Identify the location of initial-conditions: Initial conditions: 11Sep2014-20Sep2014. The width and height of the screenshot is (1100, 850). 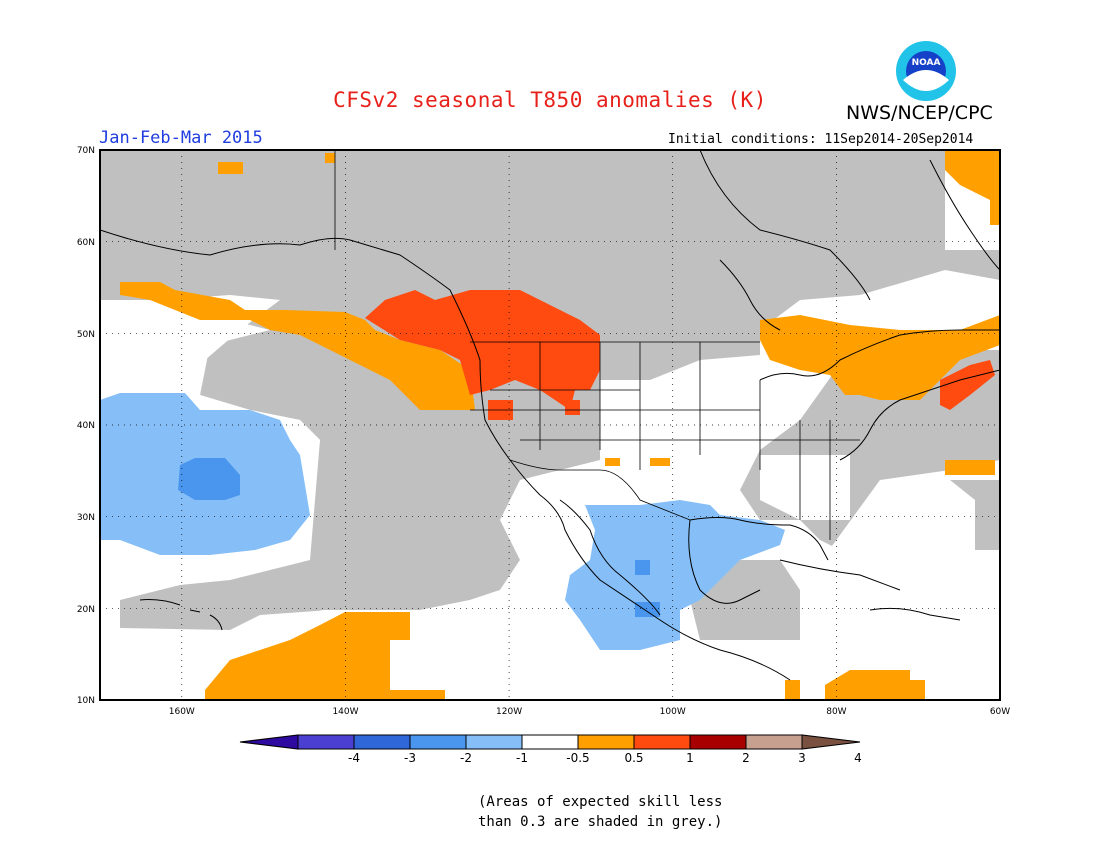
(821, 139).